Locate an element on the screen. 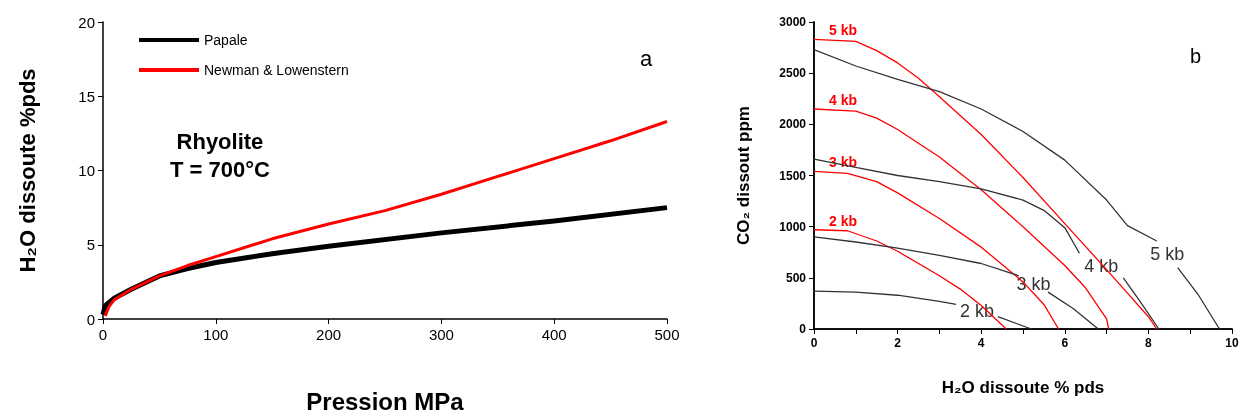 This screenshot has height=418, width=1245. y-tick-label: 5 is located at coordinates (90, 245).